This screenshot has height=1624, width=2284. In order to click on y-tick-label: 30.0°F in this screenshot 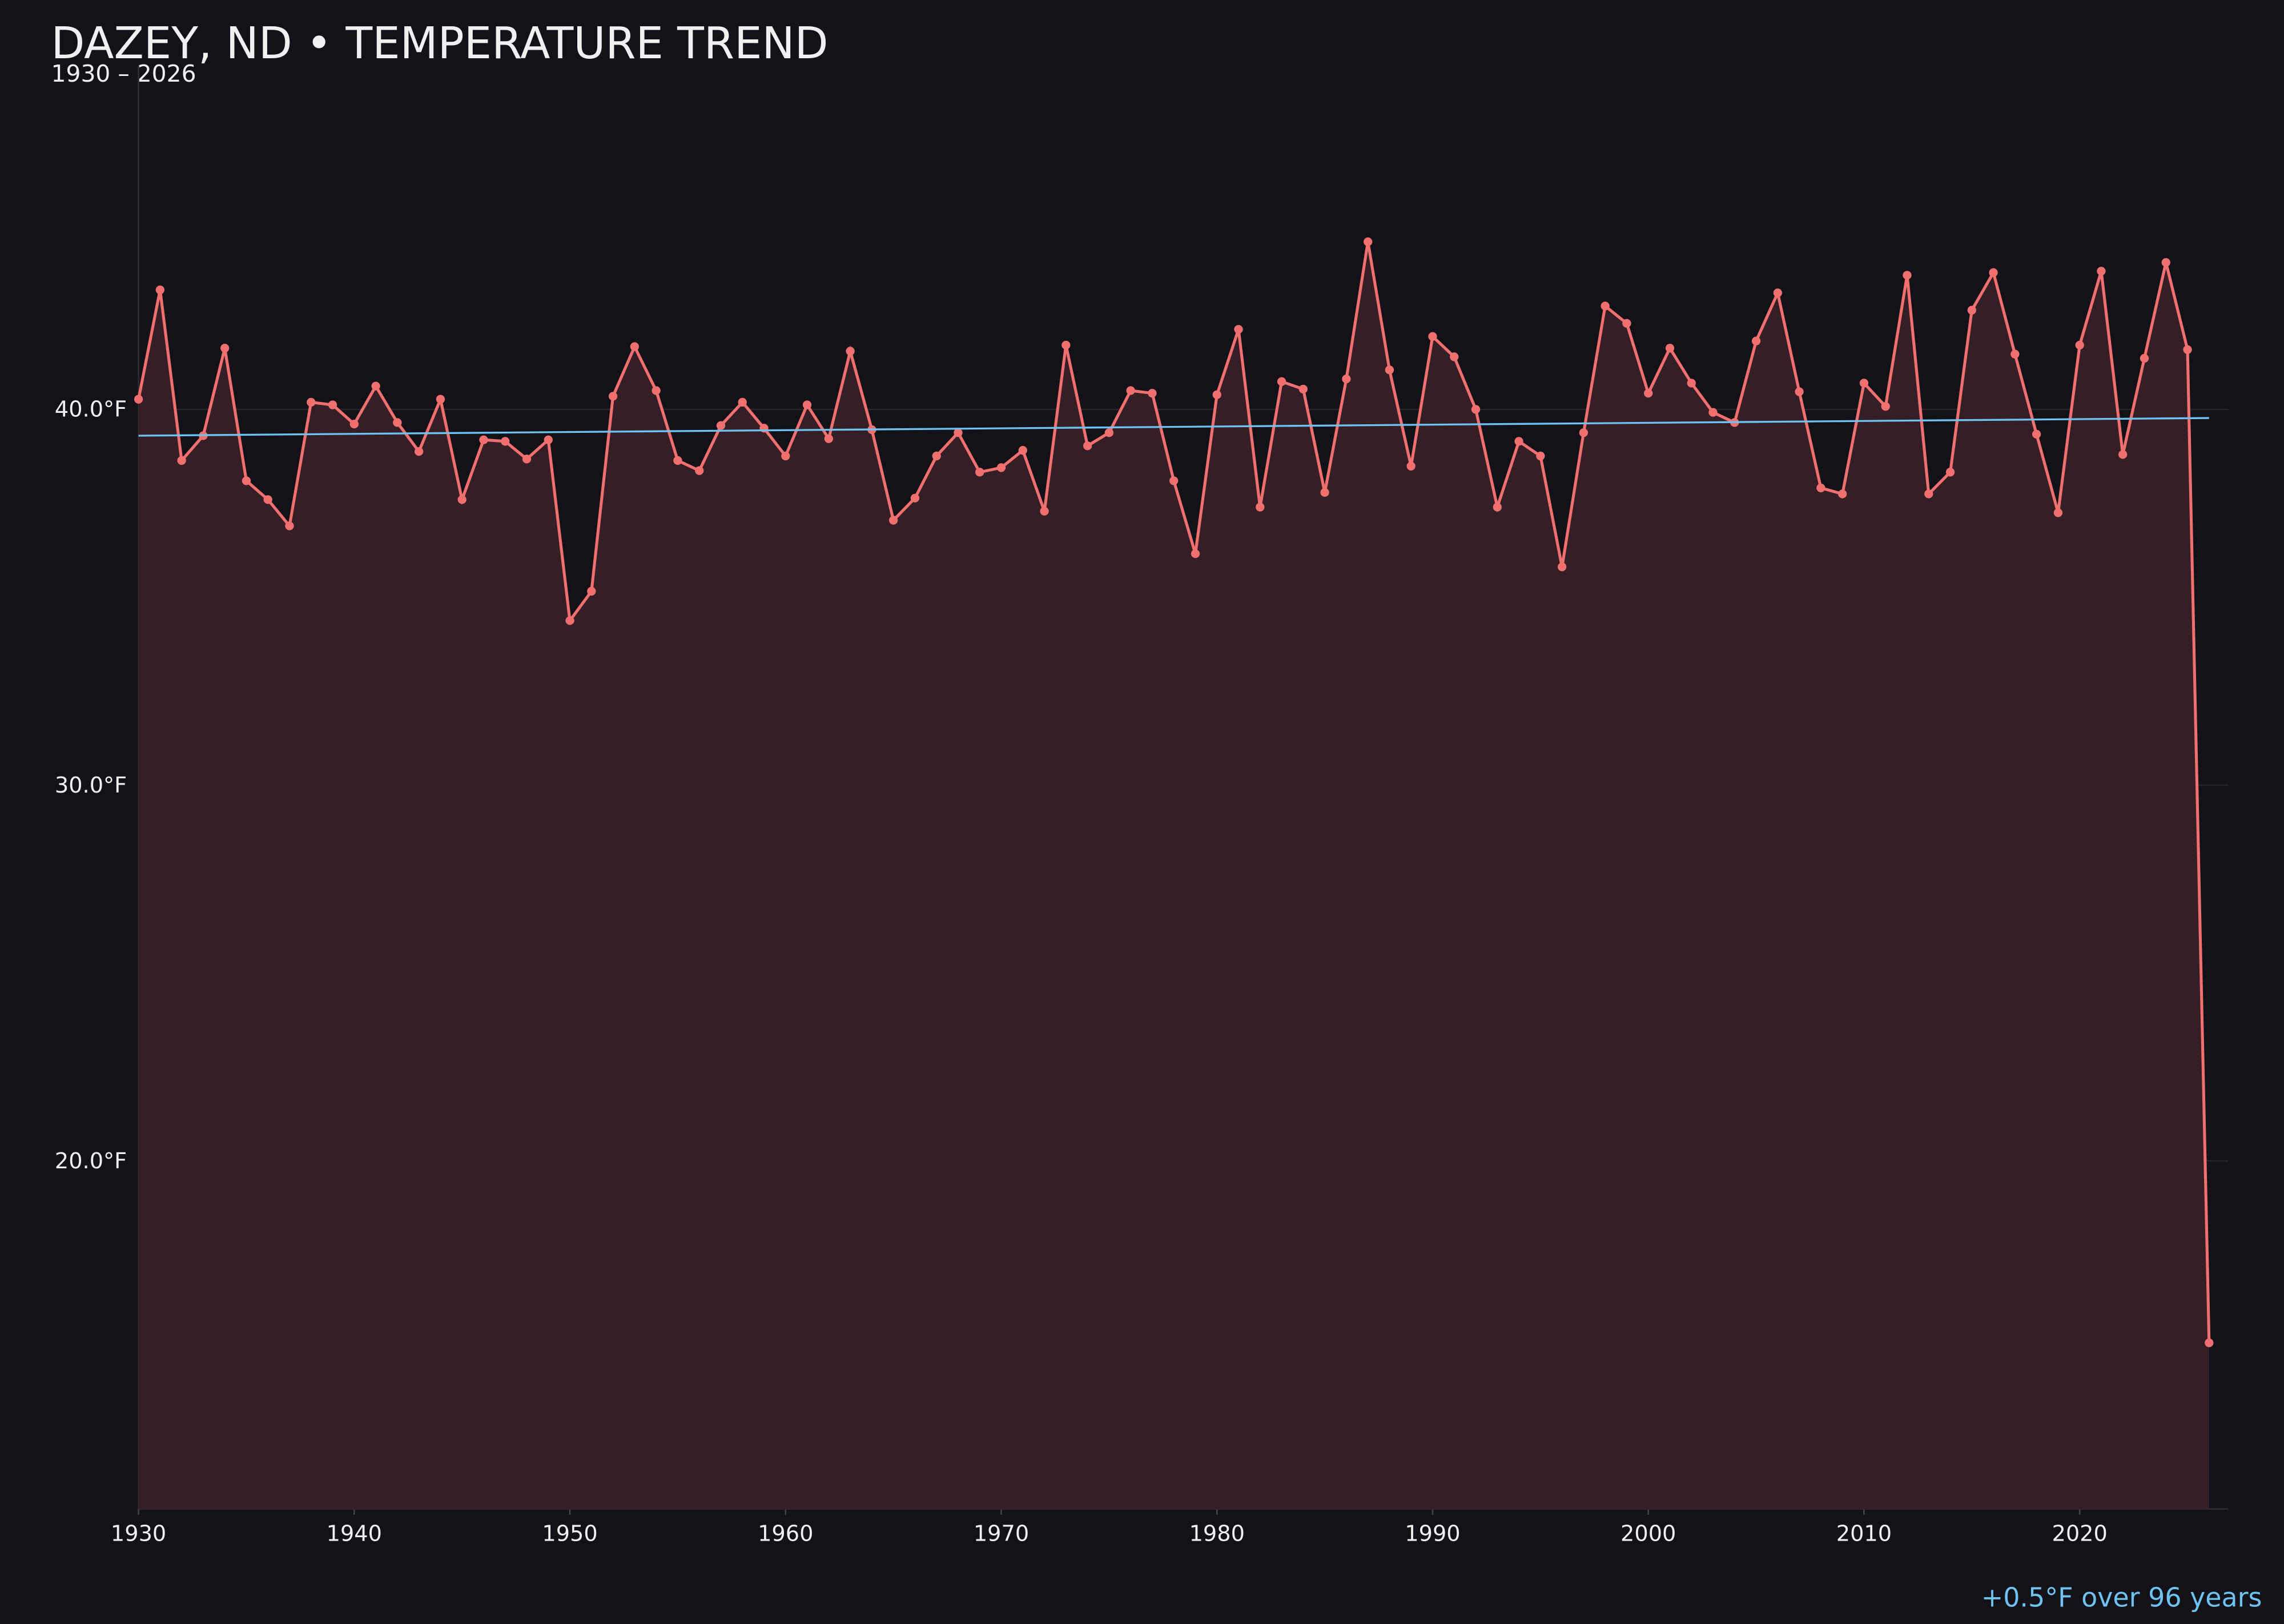, I will do `click(91, 785)`.